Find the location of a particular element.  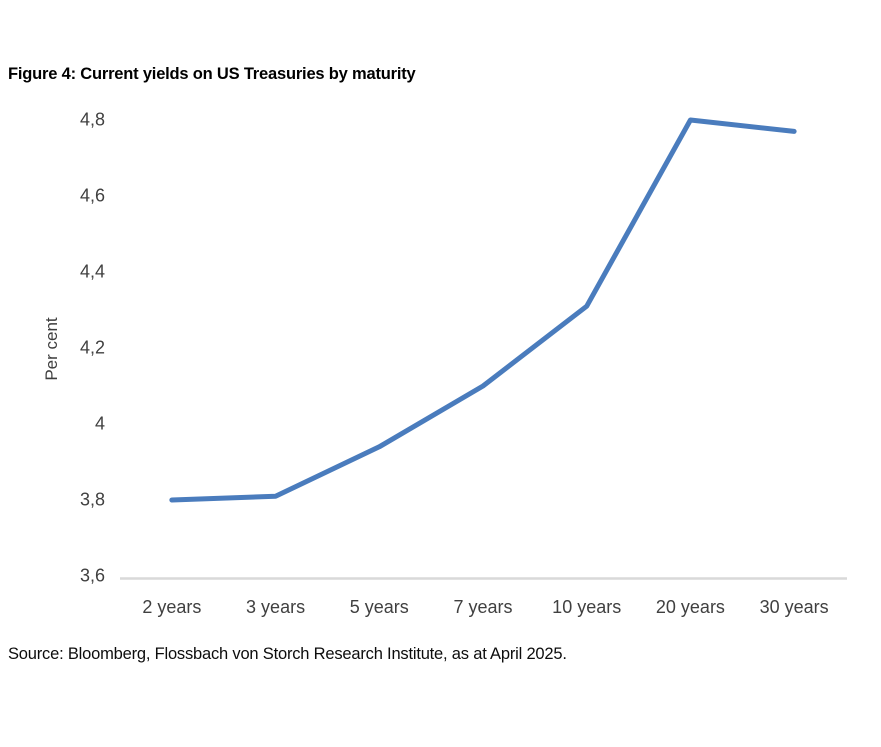

y-tick-label: 3,6 is located at coordinates (92, 575).